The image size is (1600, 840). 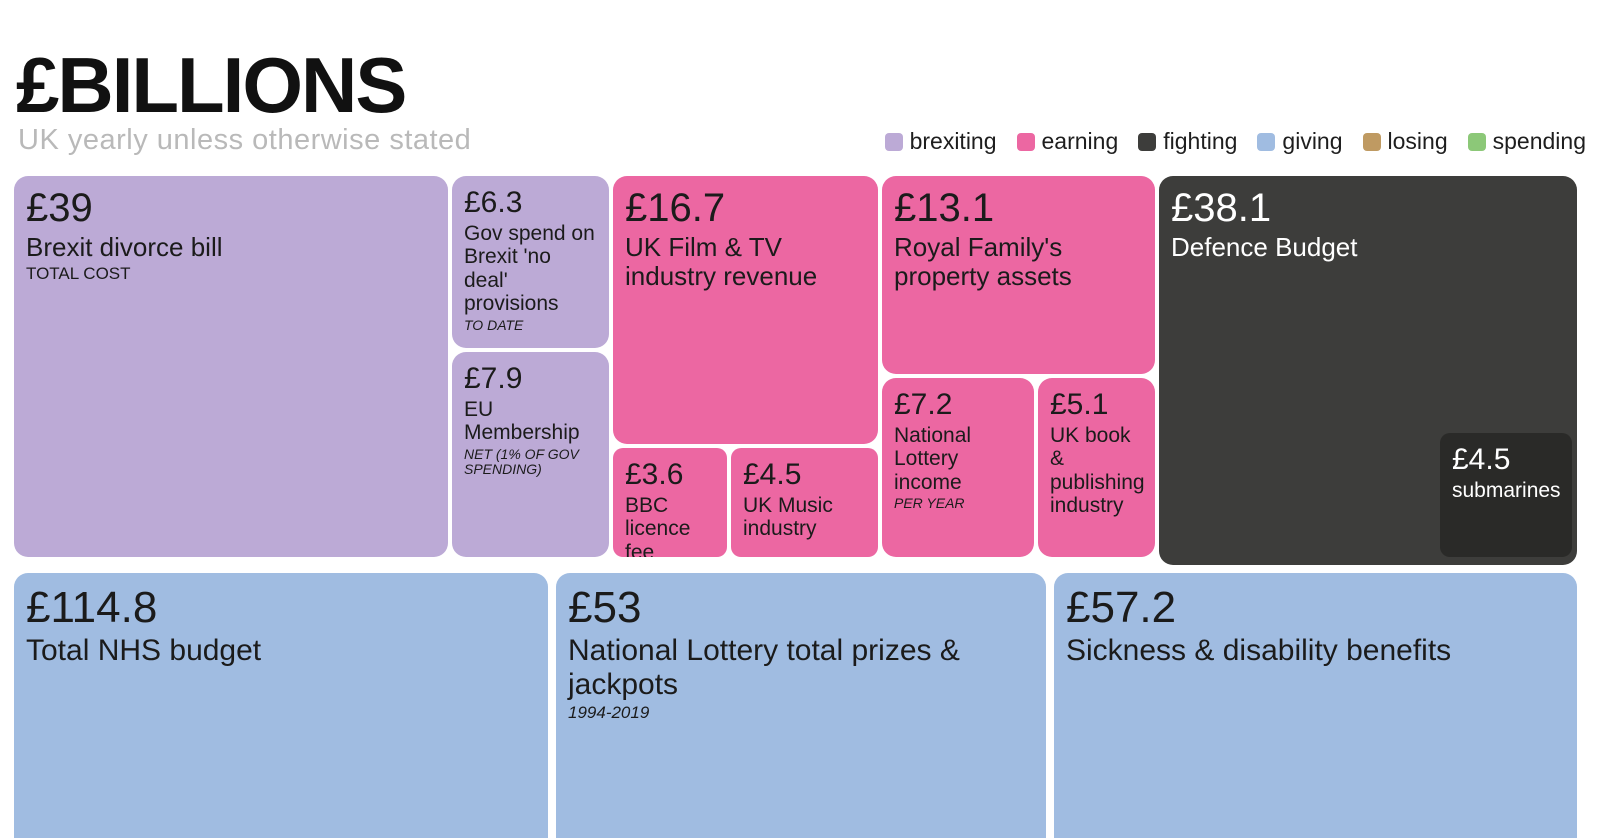 I want to click on tile-caption: PER YEAR, so click(x=929, y=503).